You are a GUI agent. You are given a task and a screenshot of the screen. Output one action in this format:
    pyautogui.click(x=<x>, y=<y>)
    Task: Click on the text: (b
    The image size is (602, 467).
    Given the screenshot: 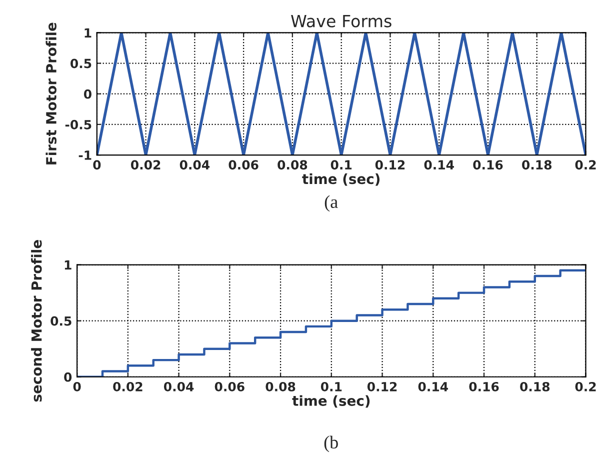 What is the action you would take?
    pyautogui.click(x=331, y=444)
    